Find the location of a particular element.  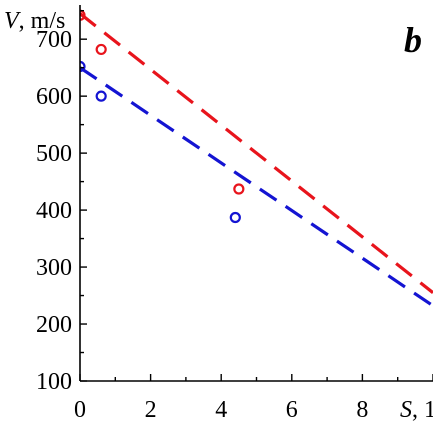

x-tick-label: 4 is located at coordinates (221, 410).